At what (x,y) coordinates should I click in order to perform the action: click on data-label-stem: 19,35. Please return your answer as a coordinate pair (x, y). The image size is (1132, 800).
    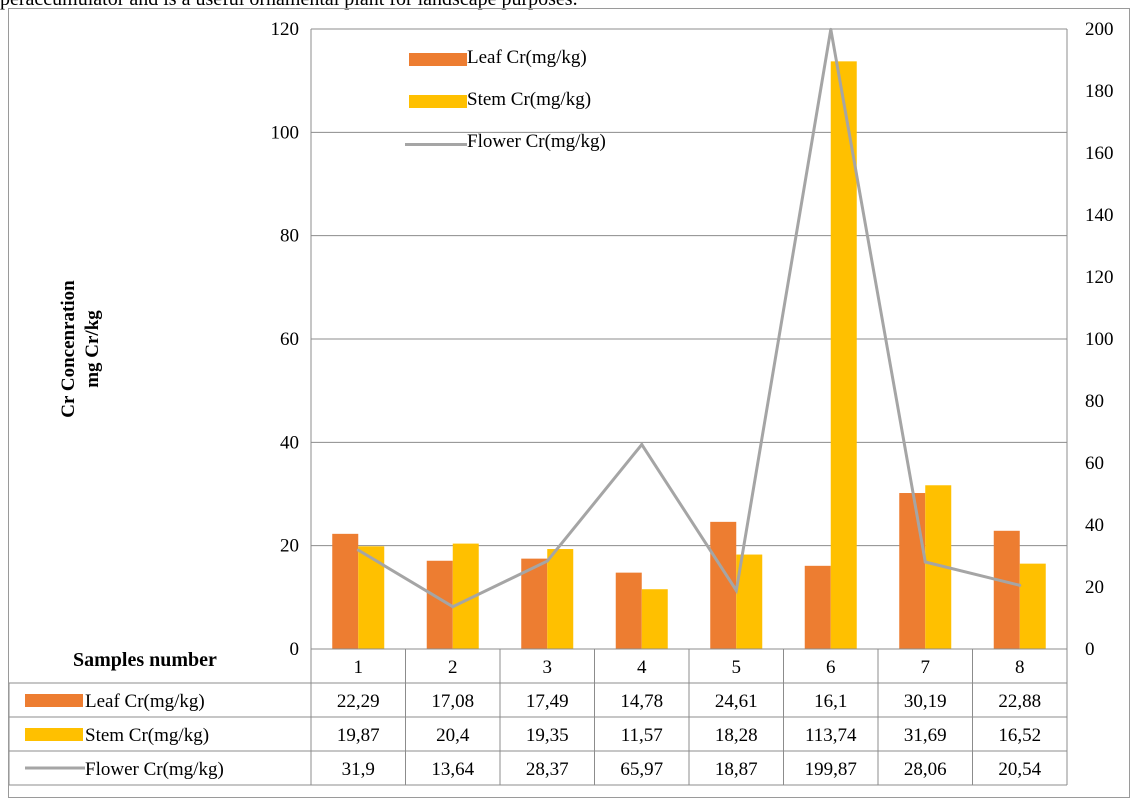
    Looking at the image, I should click on (547, 735).